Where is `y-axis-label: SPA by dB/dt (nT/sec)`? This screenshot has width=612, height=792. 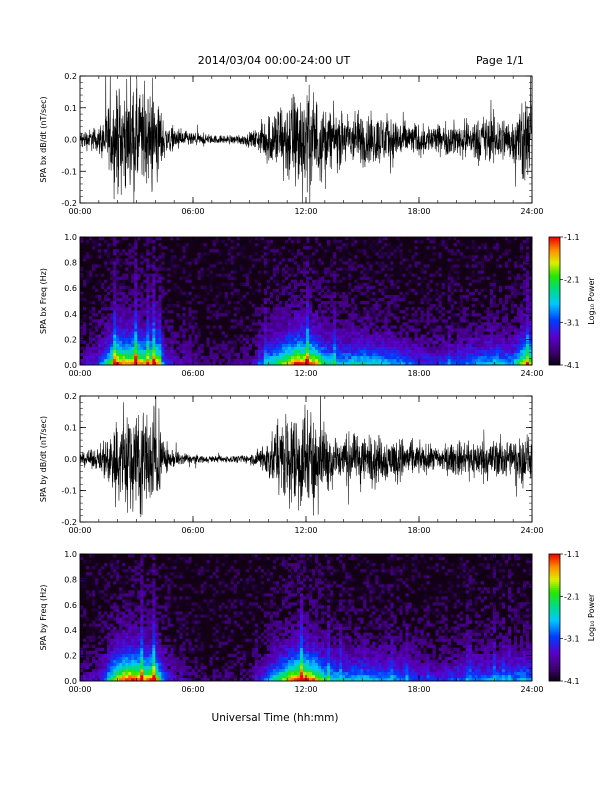
y-axis-label: SPA by dB/dt (nT/sec) is located at coordinates (43, 459).